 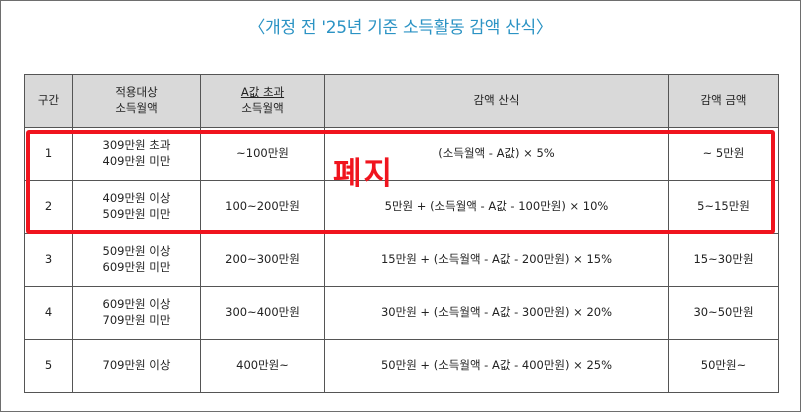 I want to click on cell-formula: 5만원 + (소득월액 - A값 - 100만원) × 10%, so click(x=496, y=207).